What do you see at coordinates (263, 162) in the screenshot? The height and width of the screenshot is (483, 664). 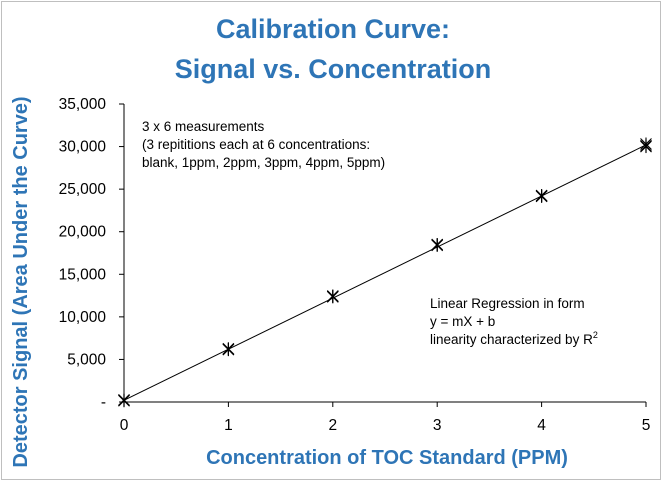 I see `annotation-measurements-line-3: blank, 1ppm, 2ppm, 3ppm, 4ppm, 5ppm)` at bounding box center [263, 162].